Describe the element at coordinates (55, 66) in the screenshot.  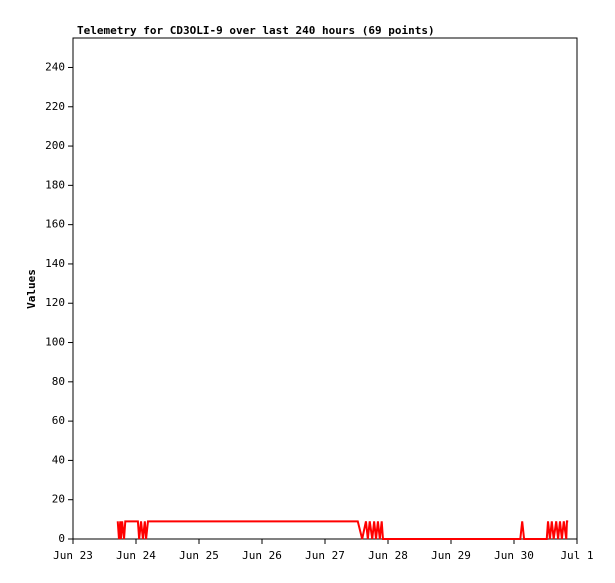
I see `y-tick-label: 240` at that location.